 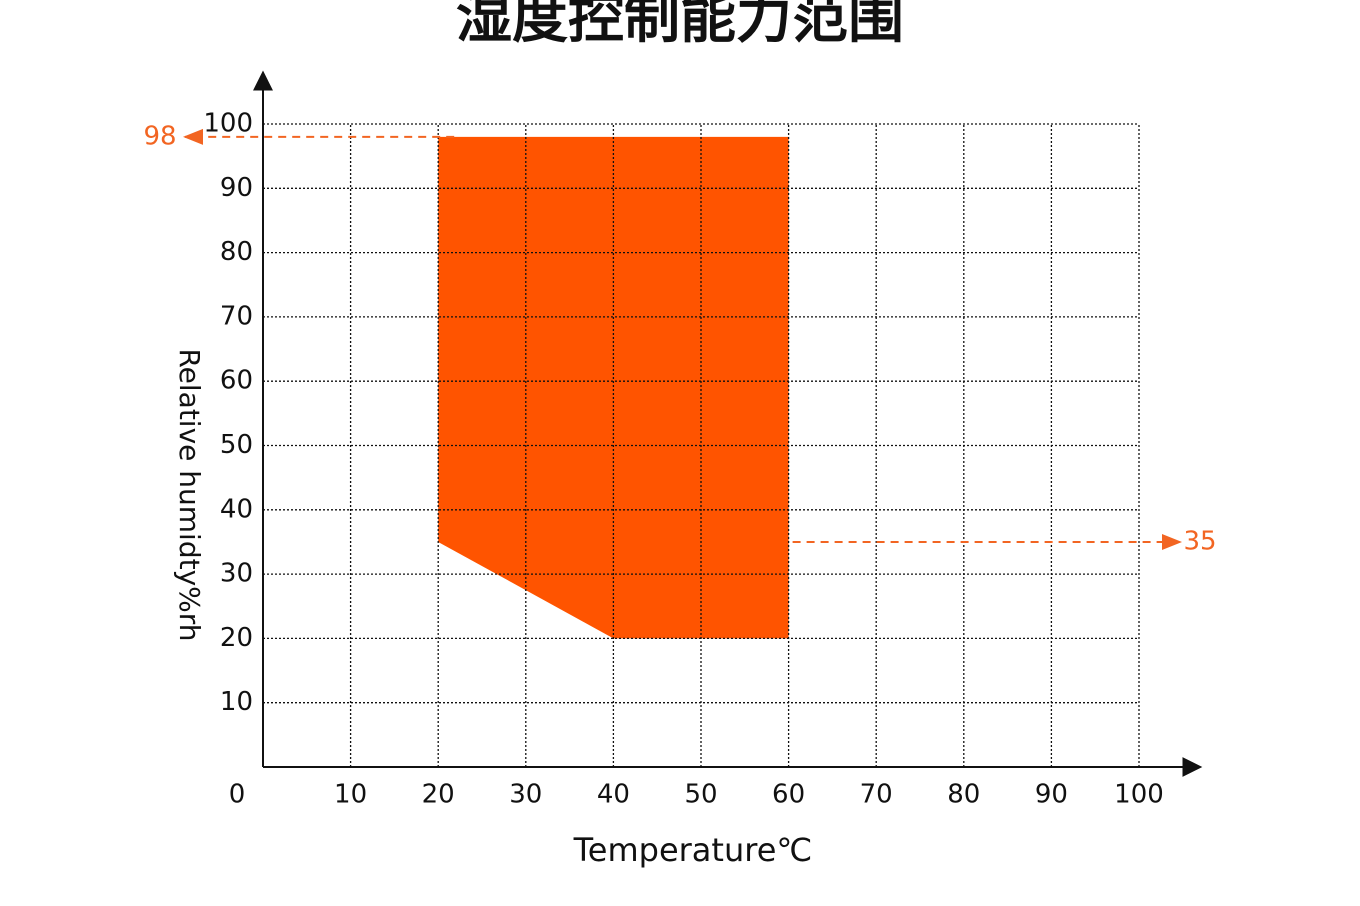 What do you see at coordinates (693, 850) in the screenshot?
I see `x-axis-label: Temperature℃` at bounding box center [693, 850].